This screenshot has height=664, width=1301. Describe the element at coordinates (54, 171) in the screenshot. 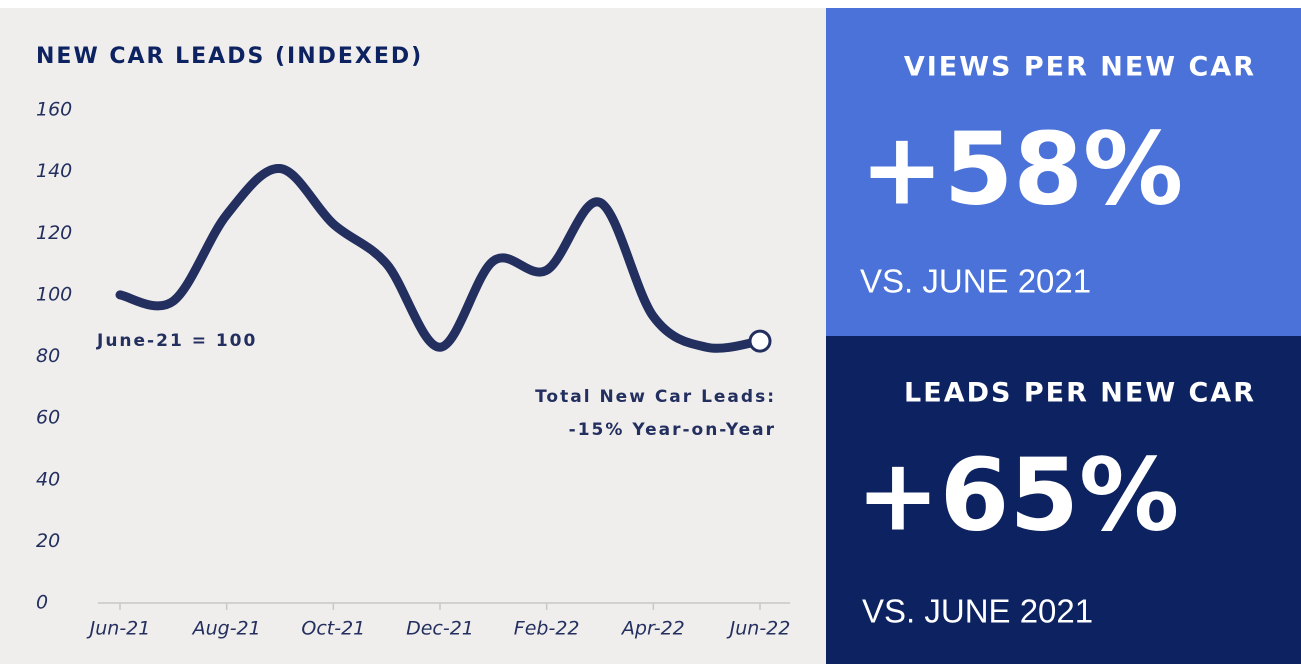

I see `y-tick-label: 140` at that location.